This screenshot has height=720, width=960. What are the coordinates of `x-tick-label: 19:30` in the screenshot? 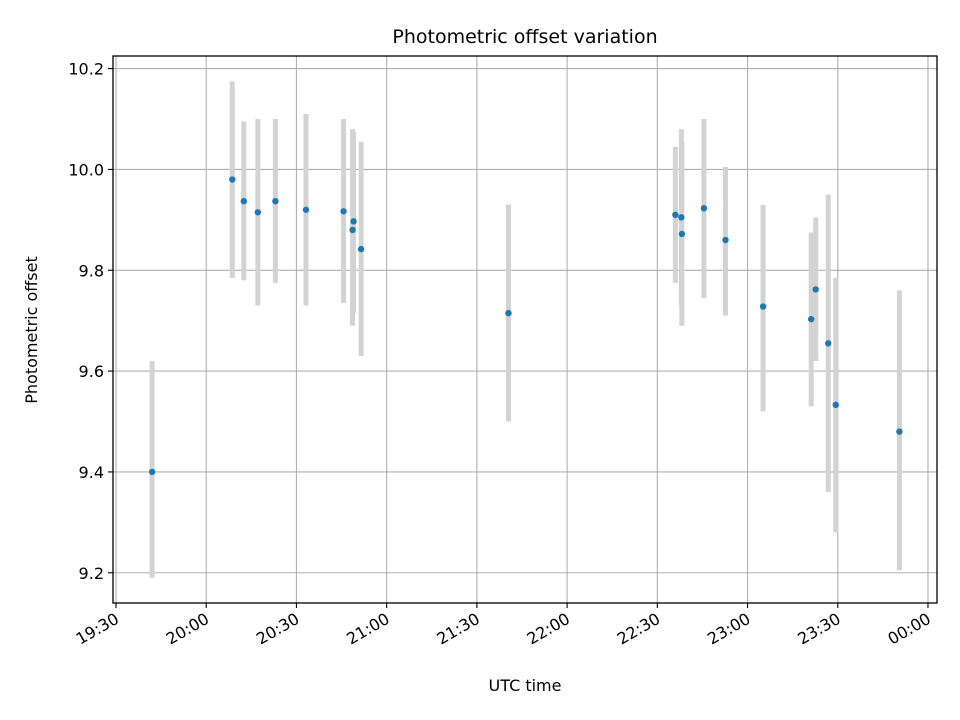 It's located at (97, 629).